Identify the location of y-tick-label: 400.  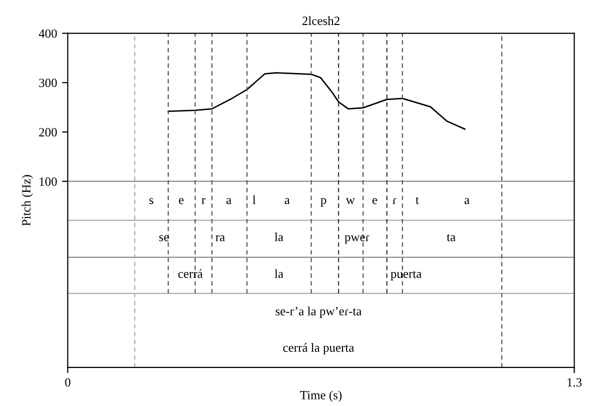
(47, 33).